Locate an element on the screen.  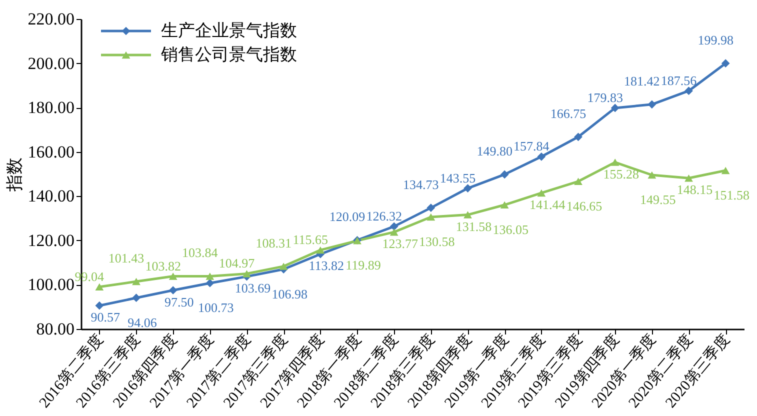
data-label: 115.65 is located at coordinates (310, 240).